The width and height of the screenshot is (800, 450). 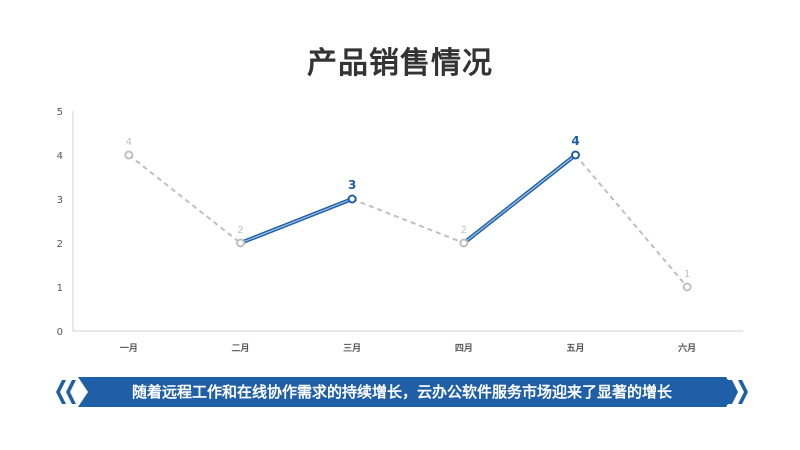 I want to click on y-tick-label: 5, so click(x=60, y=112).